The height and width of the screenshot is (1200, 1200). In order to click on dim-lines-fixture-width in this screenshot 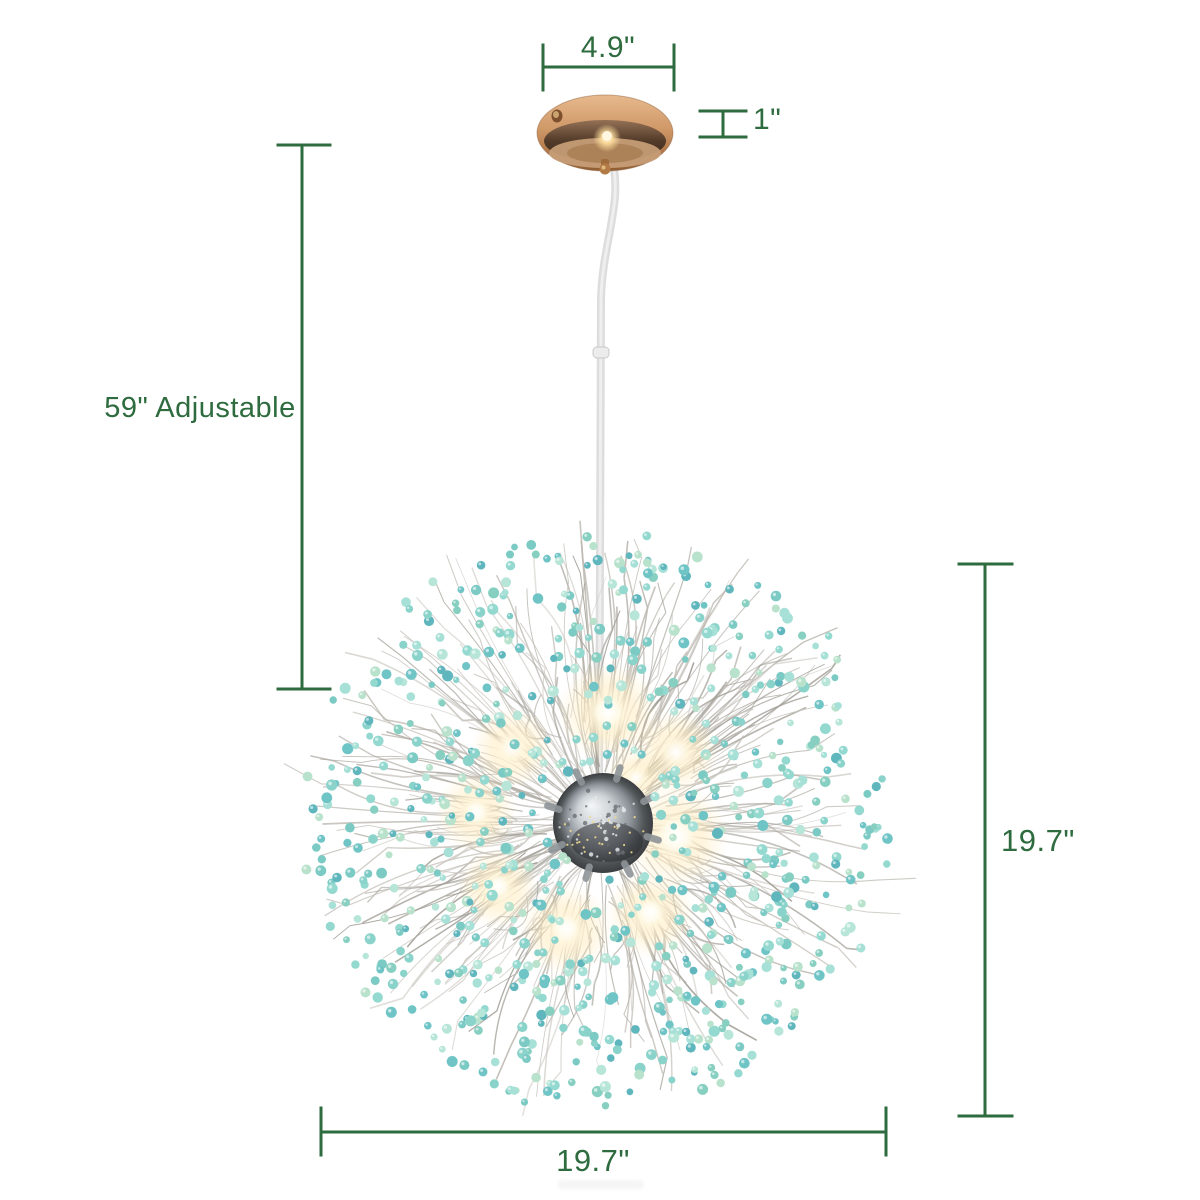, I will do `click(603, 1131)`.